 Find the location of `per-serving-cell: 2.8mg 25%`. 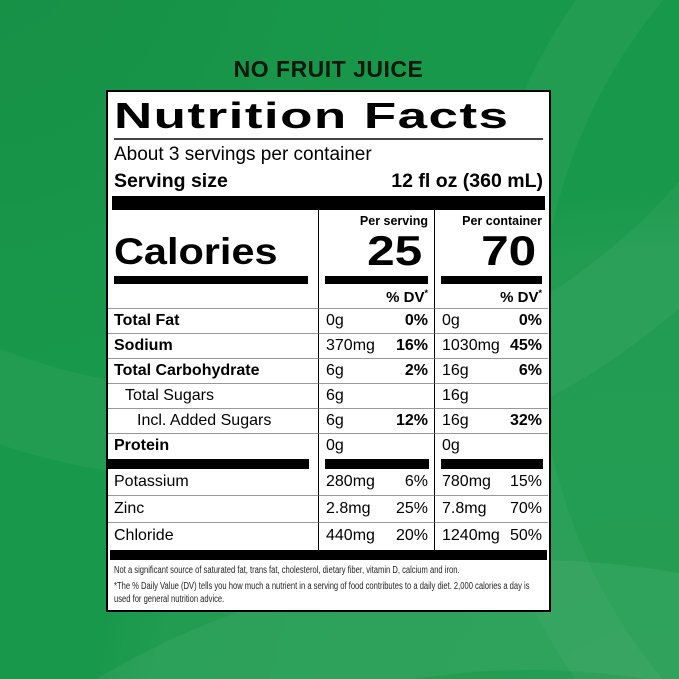

per-serving-cell: 2.8mg 25% is located at coordinates (376, 509).